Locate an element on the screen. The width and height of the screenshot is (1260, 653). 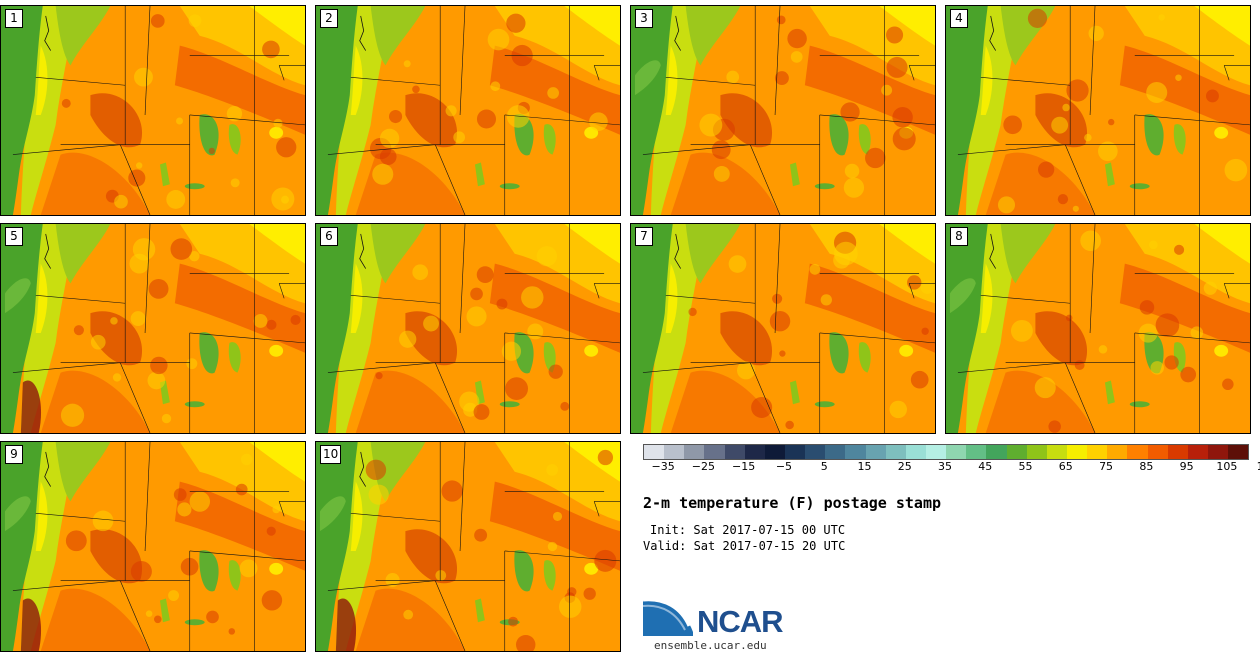
member-number-label: 7 is located at coordinates (644, 236).